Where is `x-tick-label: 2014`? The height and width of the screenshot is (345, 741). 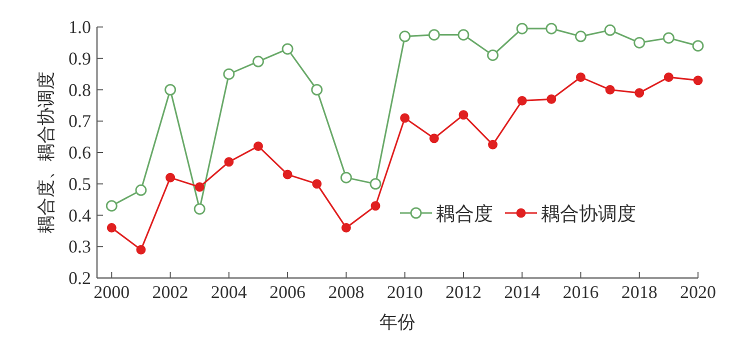 x-tick-label: 2014 is located at coordinates (522, 292).